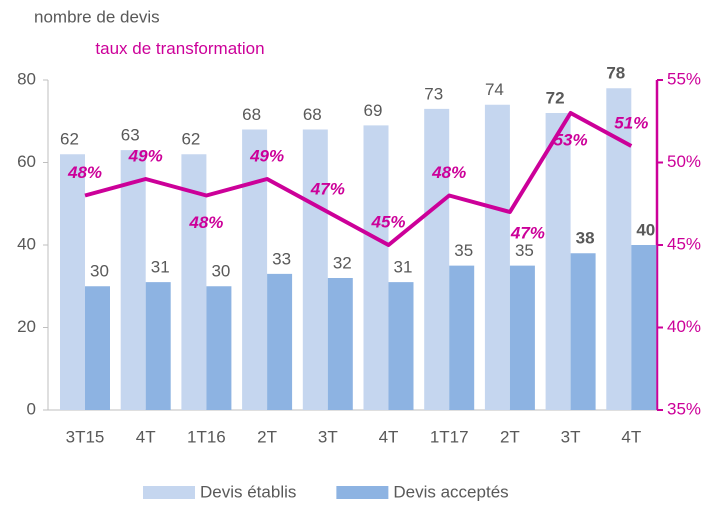  I want to click on y2-tick-label: 35%, so click(684, 408).